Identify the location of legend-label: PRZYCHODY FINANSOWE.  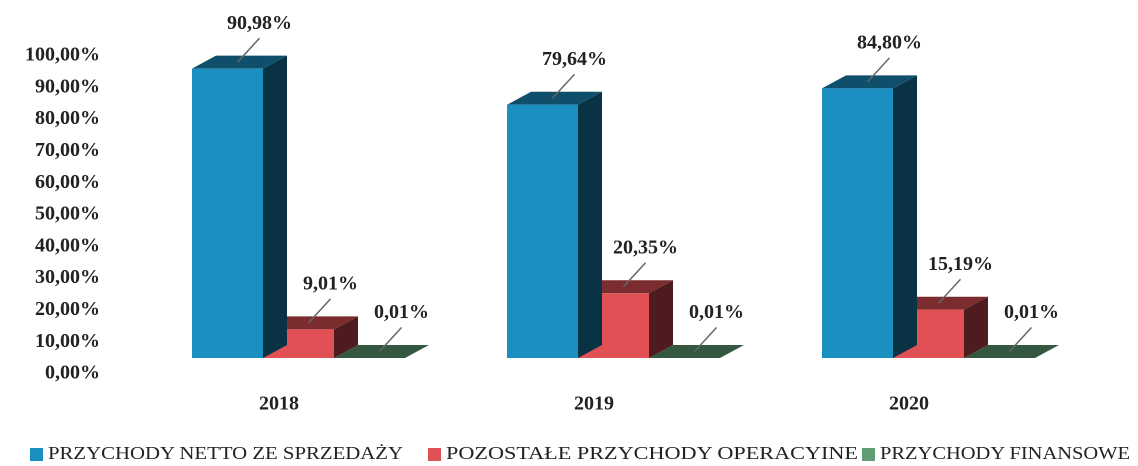
(1005, 453).